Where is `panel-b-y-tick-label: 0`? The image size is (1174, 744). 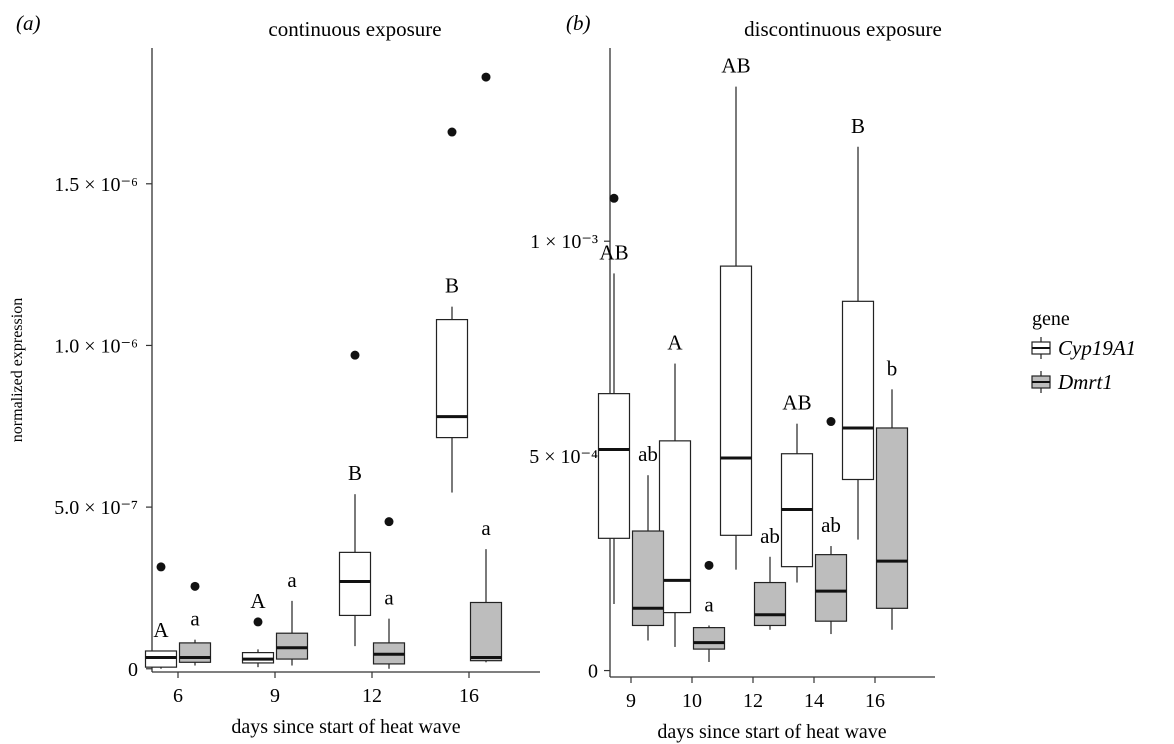 panel-b-y-tick-label: 0 is located at coordinates (593, 672).